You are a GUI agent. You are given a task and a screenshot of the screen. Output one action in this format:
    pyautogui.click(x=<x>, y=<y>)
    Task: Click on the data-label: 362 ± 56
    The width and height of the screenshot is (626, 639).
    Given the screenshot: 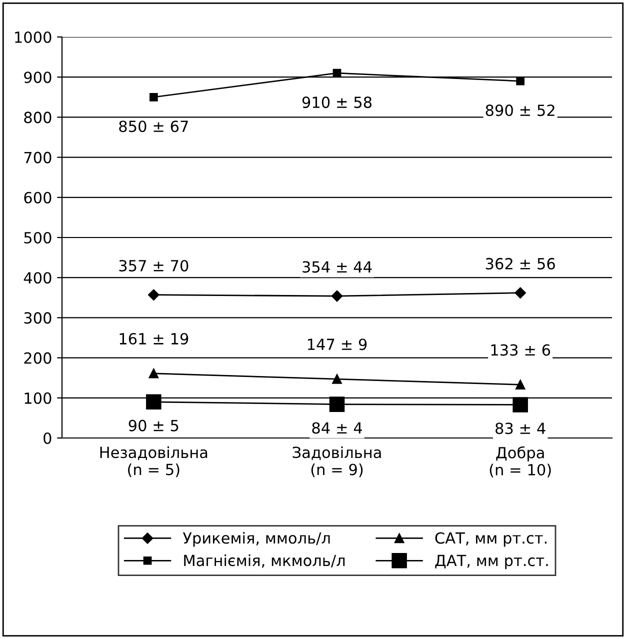 What is the action you would take?
    pyautogui.click(x=520, y=264)
    